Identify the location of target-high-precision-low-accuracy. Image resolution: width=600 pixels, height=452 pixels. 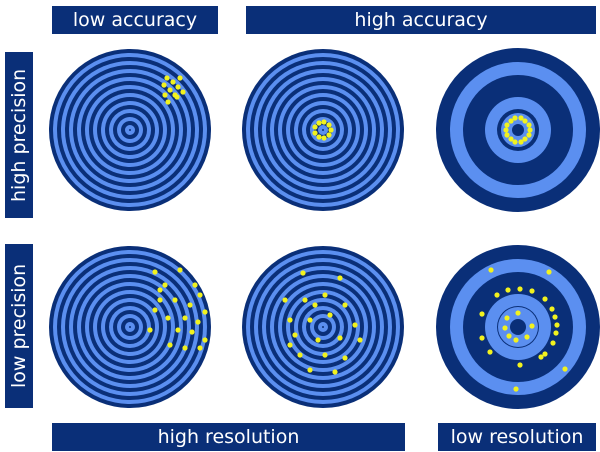
(130, 130).